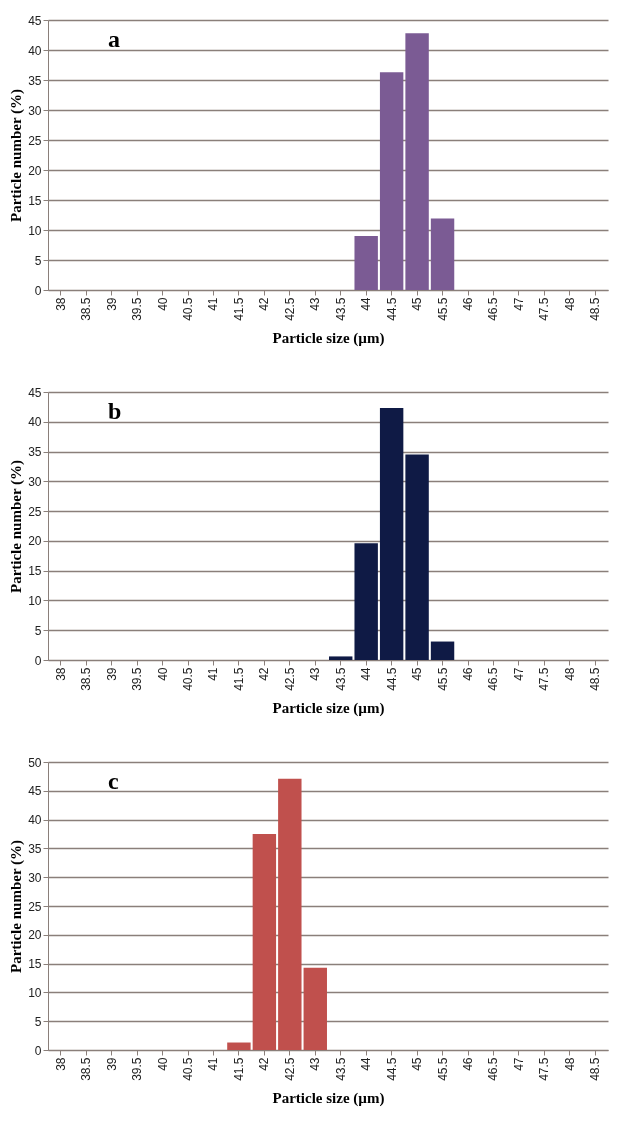 Image resolution: width=637 pixels, height=1142 pixels. What do you see at coordinates (493, 679) in the screenshot?
I see `x-tick-label: 46.5` at bounding box center [493, 679].